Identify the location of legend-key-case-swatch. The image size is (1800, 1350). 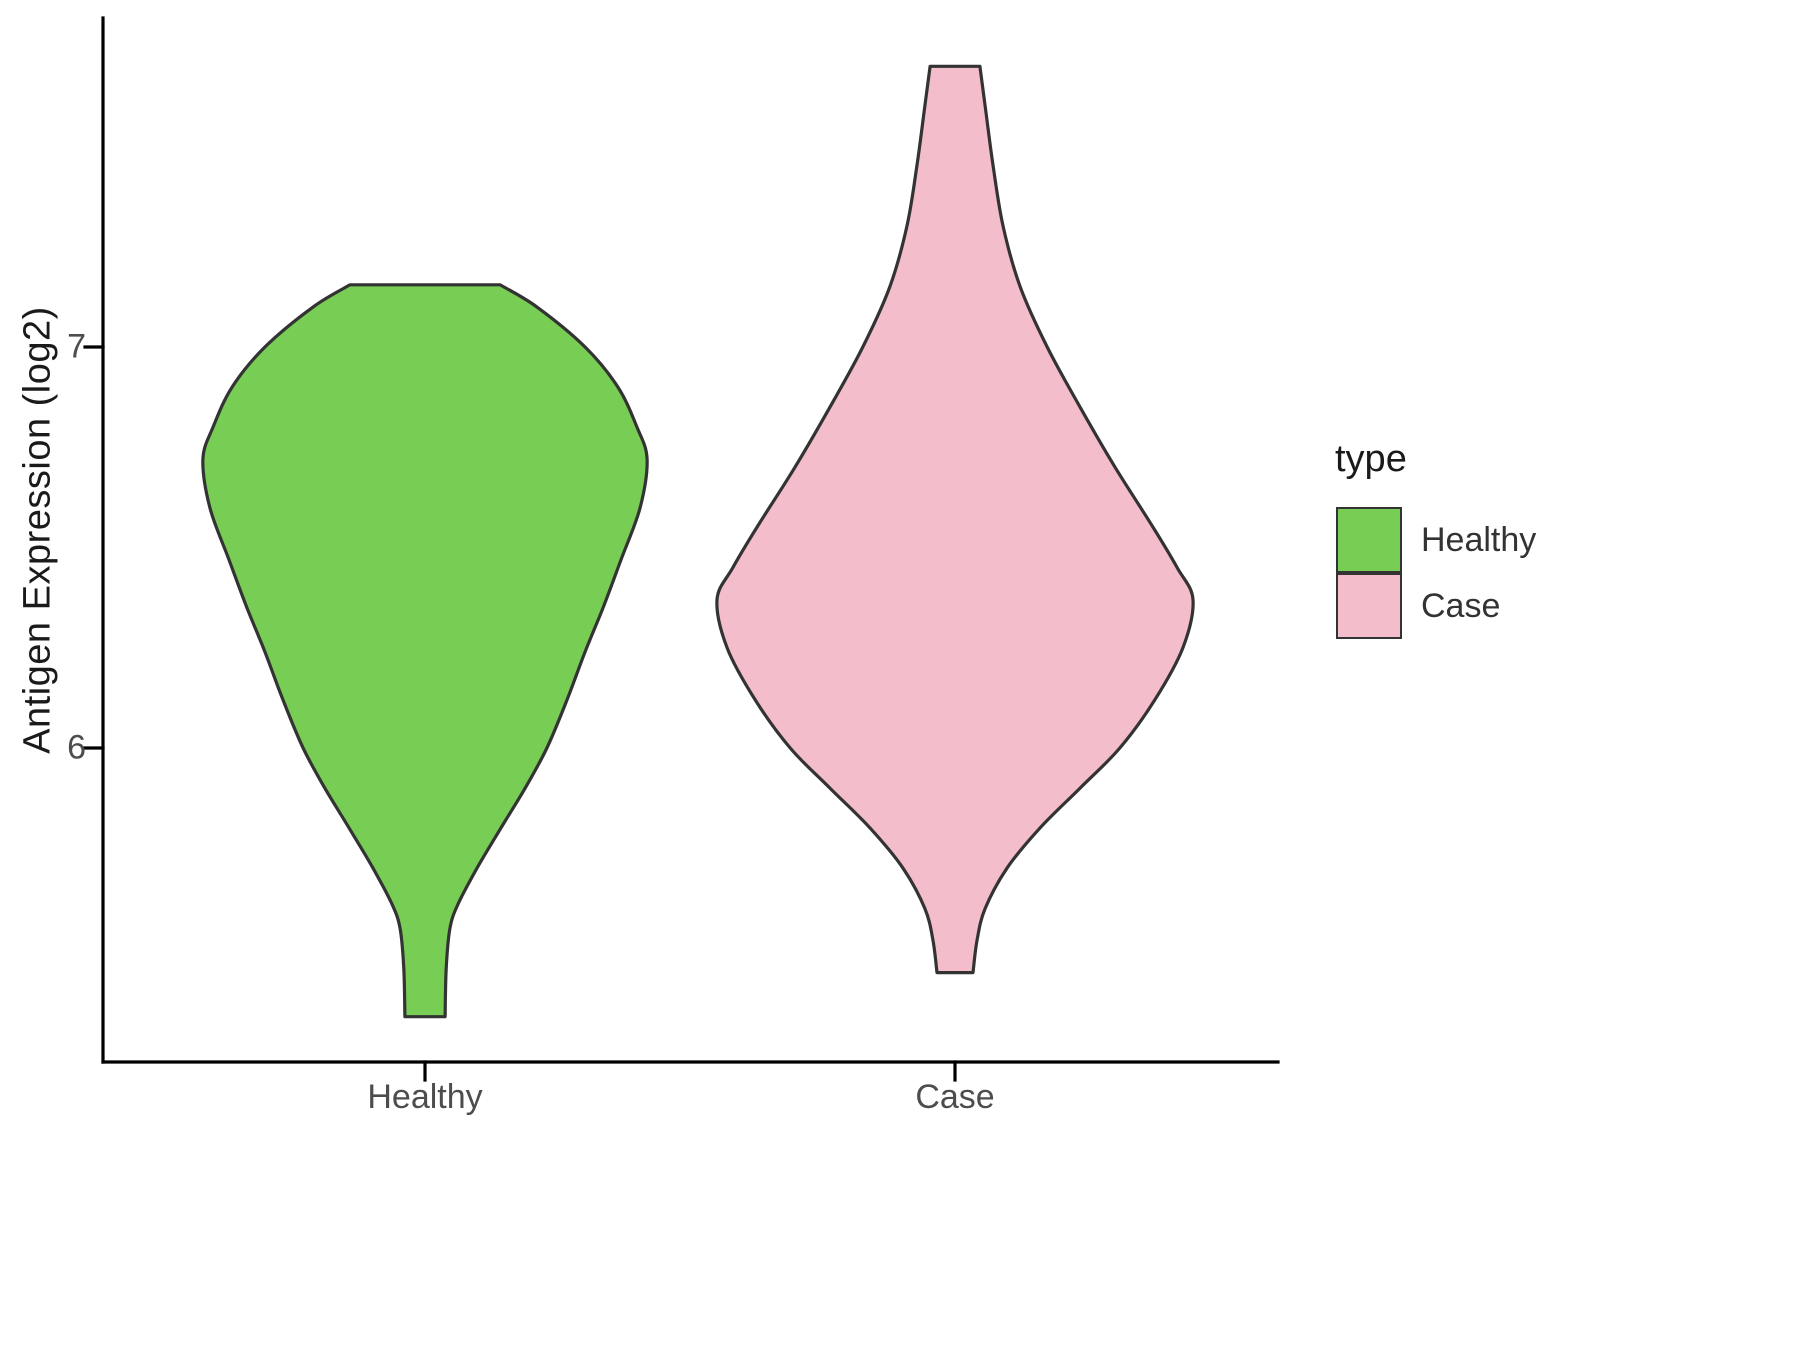
(1369, 606).